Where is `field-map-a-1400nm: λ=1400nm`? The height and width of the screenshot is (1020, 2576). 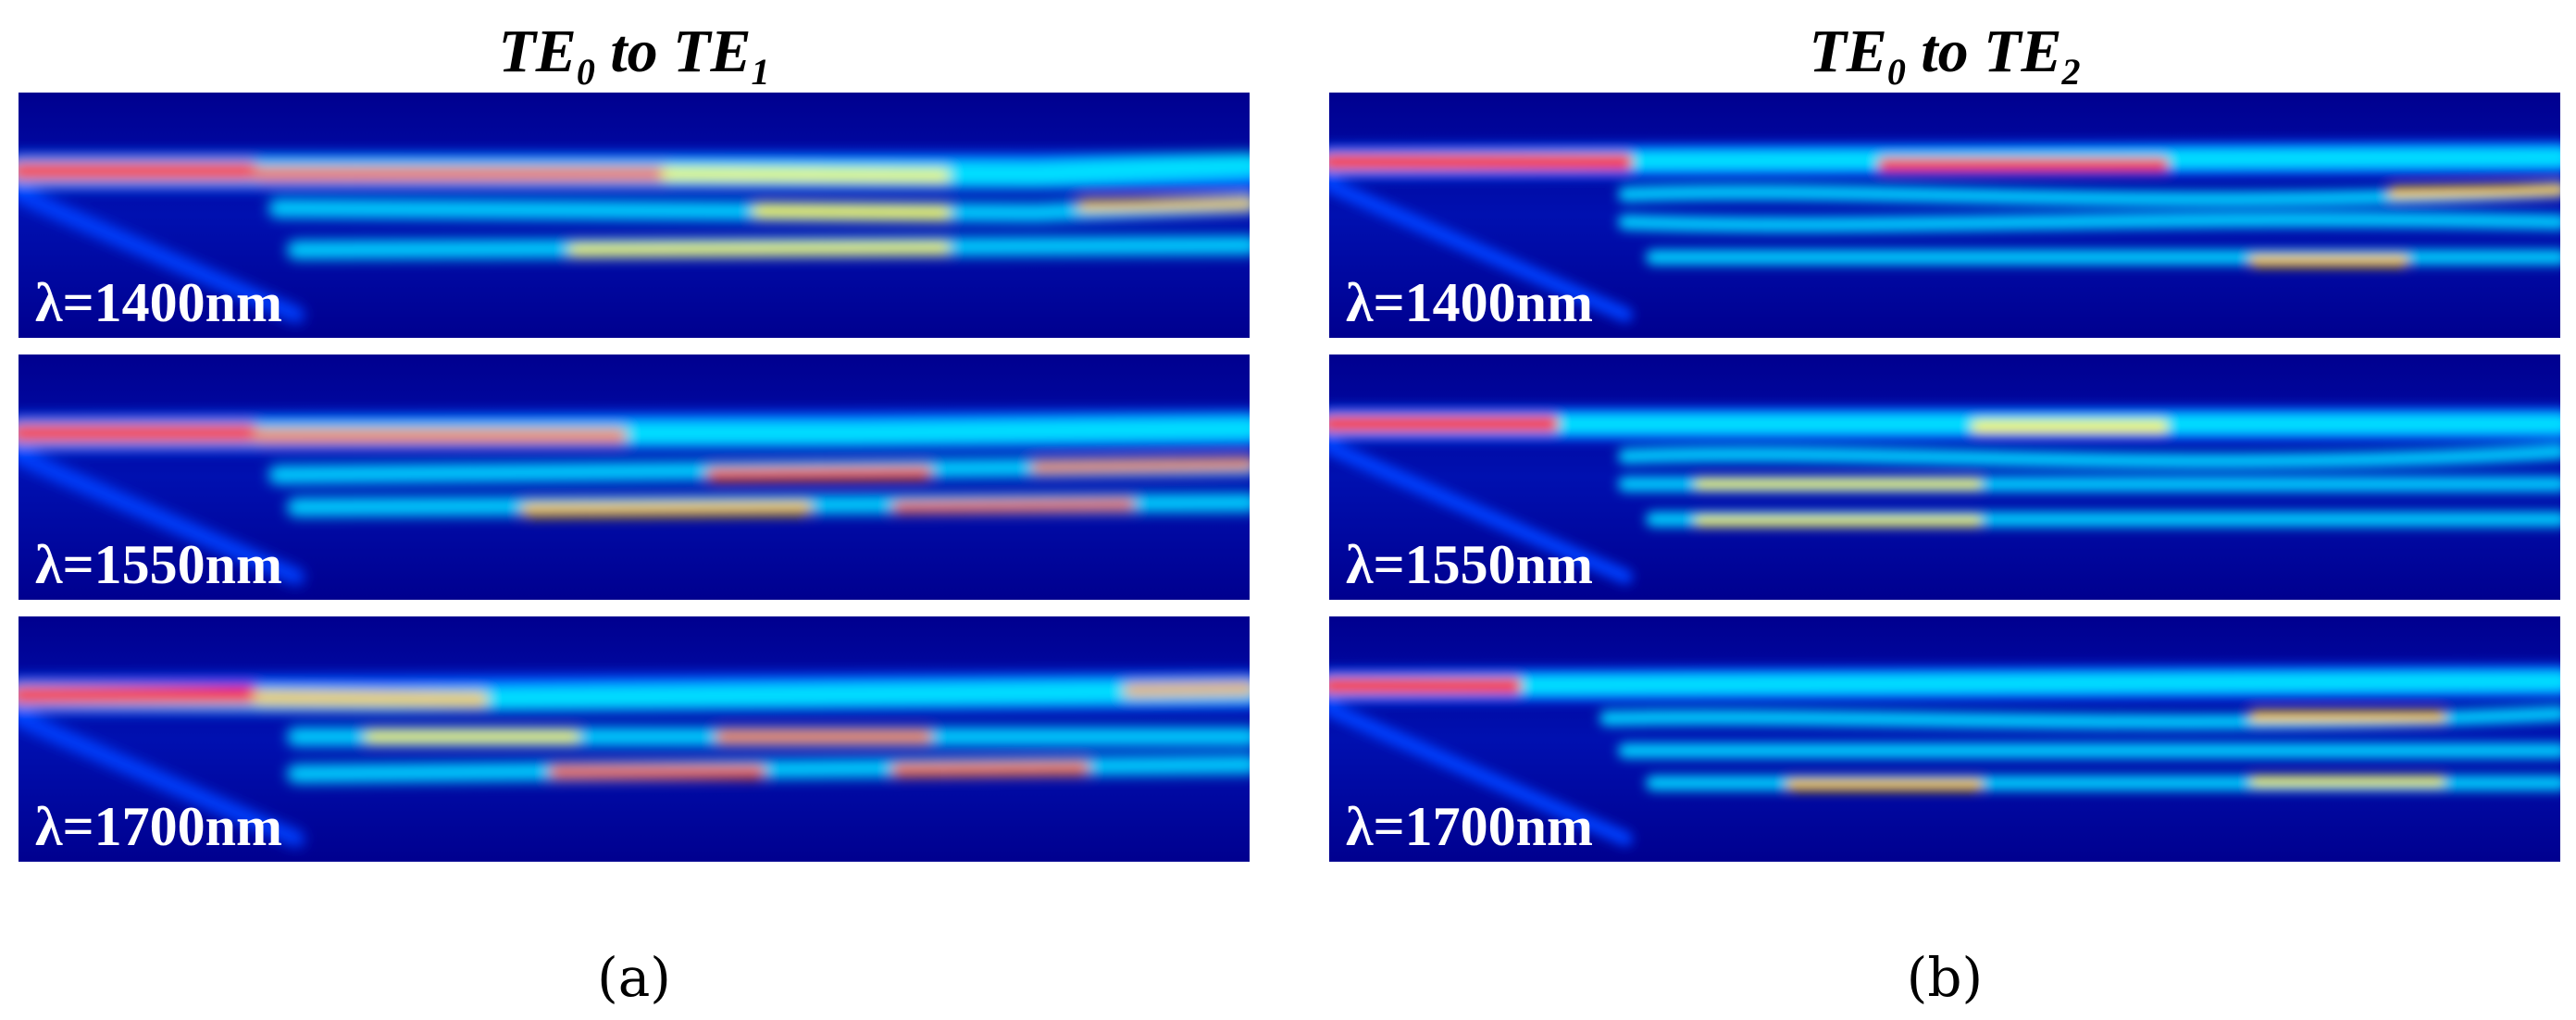 field-map-a-1400nm: λ=1400nm is located at coordinates (634, 215).